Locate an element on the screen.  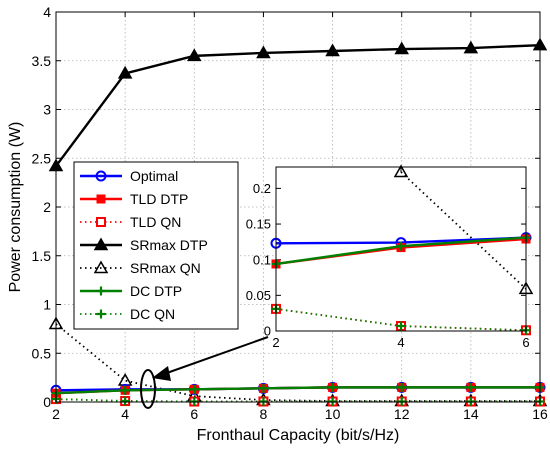
main-xtick-label: 10 is located at coordinates (333, 414).